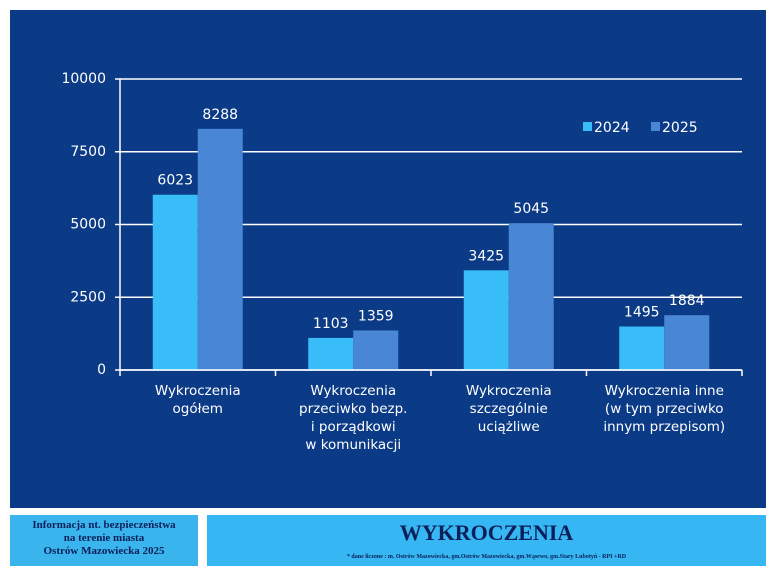  Describe the element at coordinates (486, 532) in the screenshot. I see `footer-title: WYKROCZENIA` at that location.